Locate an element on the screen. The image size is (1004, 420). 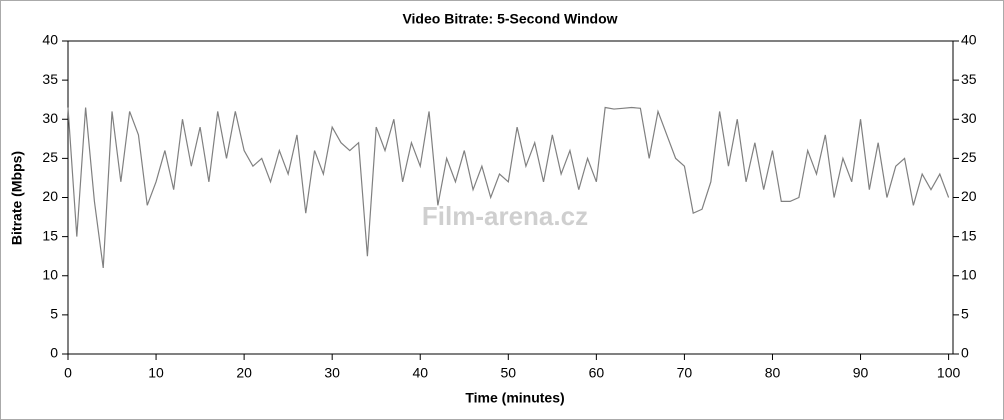
x-tick-label: 90 is located at coordinates (861, 373).